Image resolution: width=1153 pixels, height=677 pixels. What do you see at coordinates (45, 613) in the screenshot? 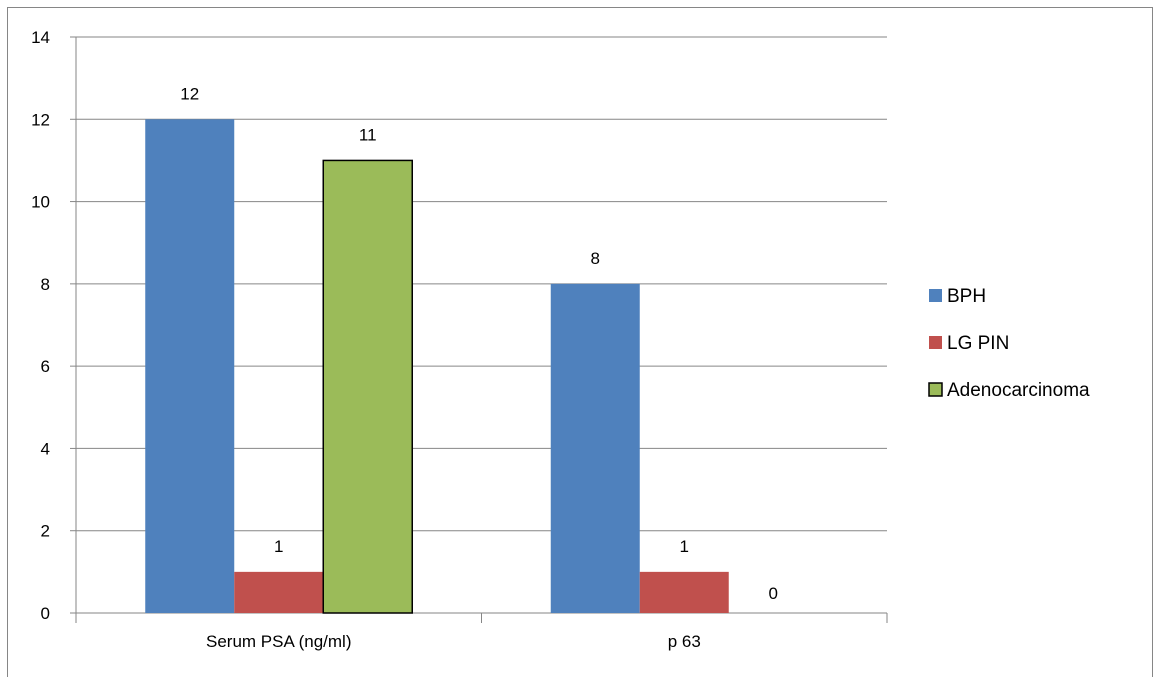
I see `y-tick-label: 0` at bounding box center [45, 613].